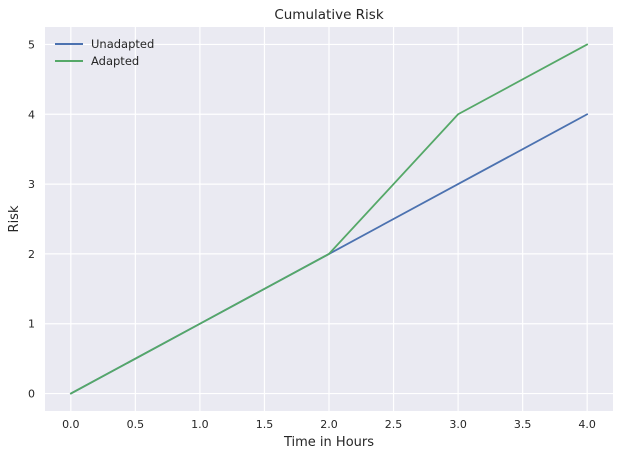 The height and width of the screenshot is (457, 624). I want to click on y-tick-label: 3, so click(31, 184).